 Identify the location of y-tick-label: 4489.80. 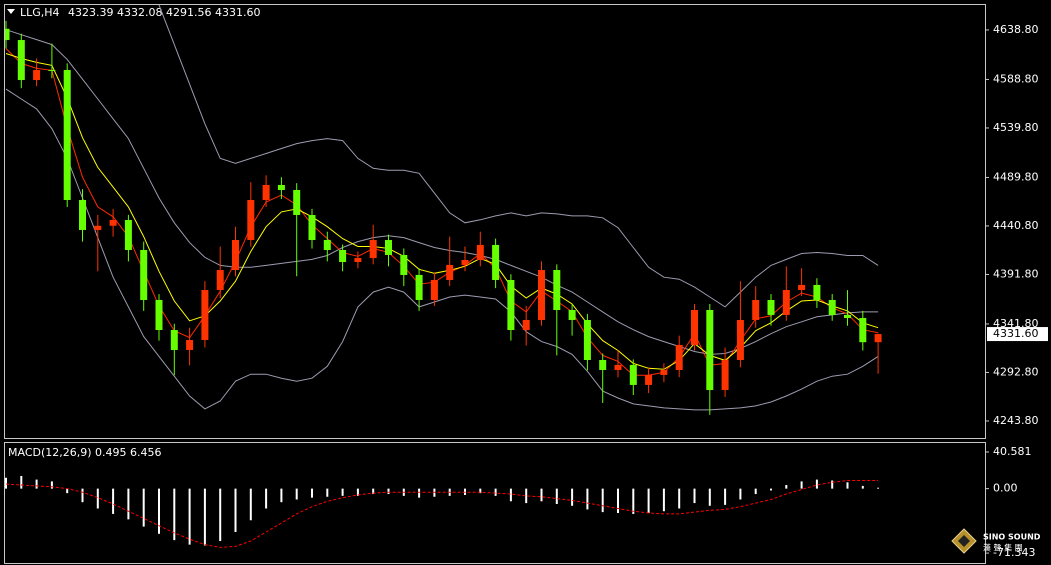
(1016, 176).